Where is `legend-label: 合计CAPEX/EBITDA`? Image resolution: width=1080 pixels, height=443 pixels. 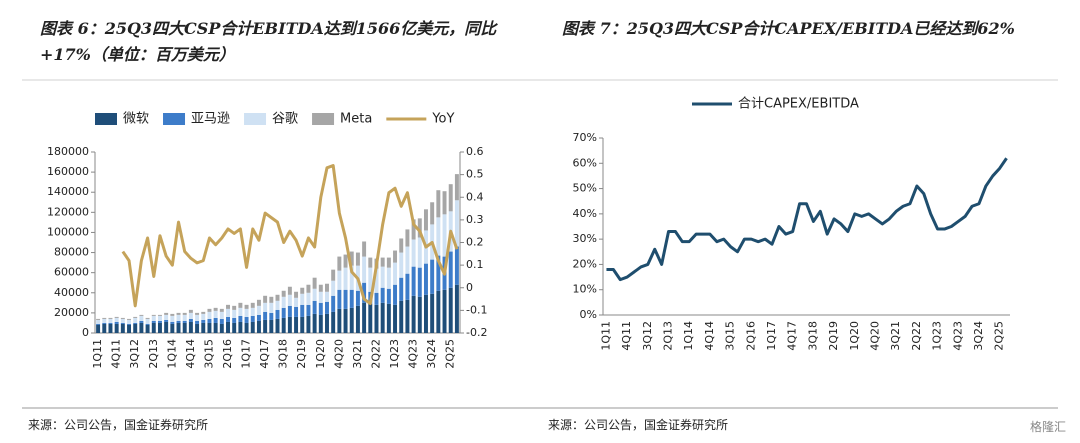
legend-label: 合计CAPEX/EBITDA is located at coordinates (798, 104).